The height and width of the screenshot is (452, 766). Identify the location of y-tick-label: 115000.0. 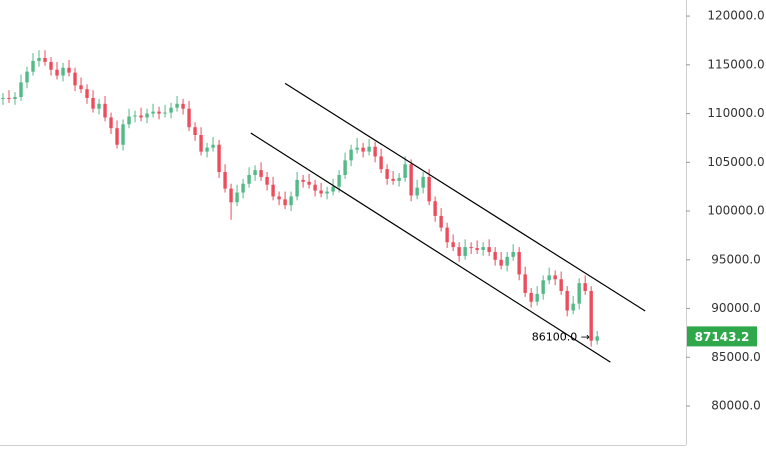
(735, 64).